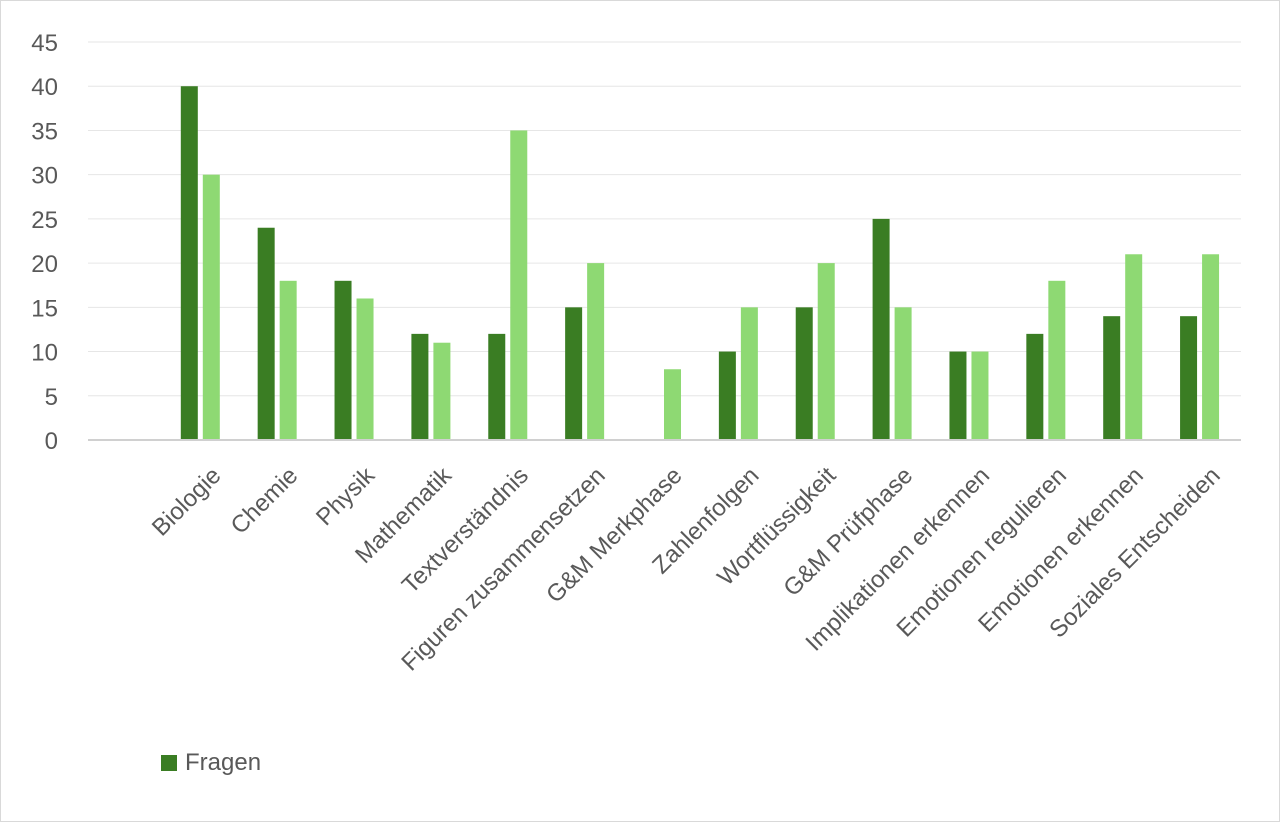 The width and height of the screenshot is (1280, 822). Describe the element at coordinates (346, 496) in the screenshot. I see `x-tick-label: Physik` at that location.